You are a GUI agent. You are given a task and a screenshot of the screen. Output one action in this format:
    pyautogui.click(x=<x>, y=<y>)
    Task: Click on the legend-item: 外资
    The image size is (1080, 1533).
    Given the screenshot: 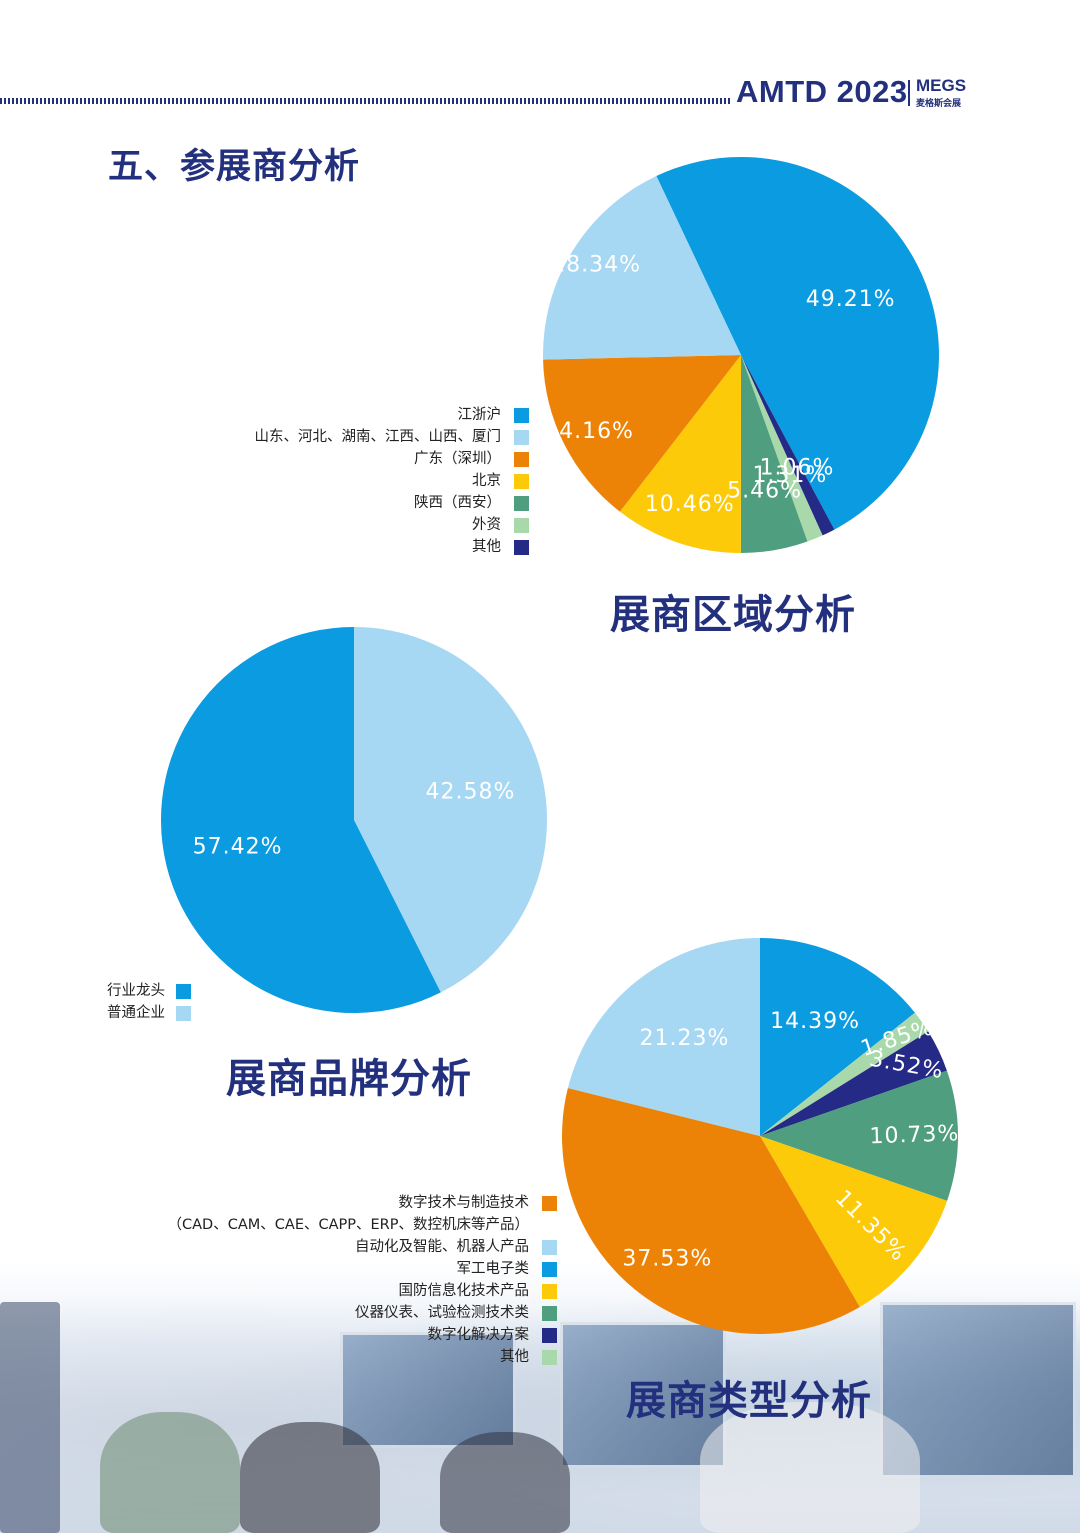 What is the action you would take?
    pyautogui.click(x=354, y=525)
    